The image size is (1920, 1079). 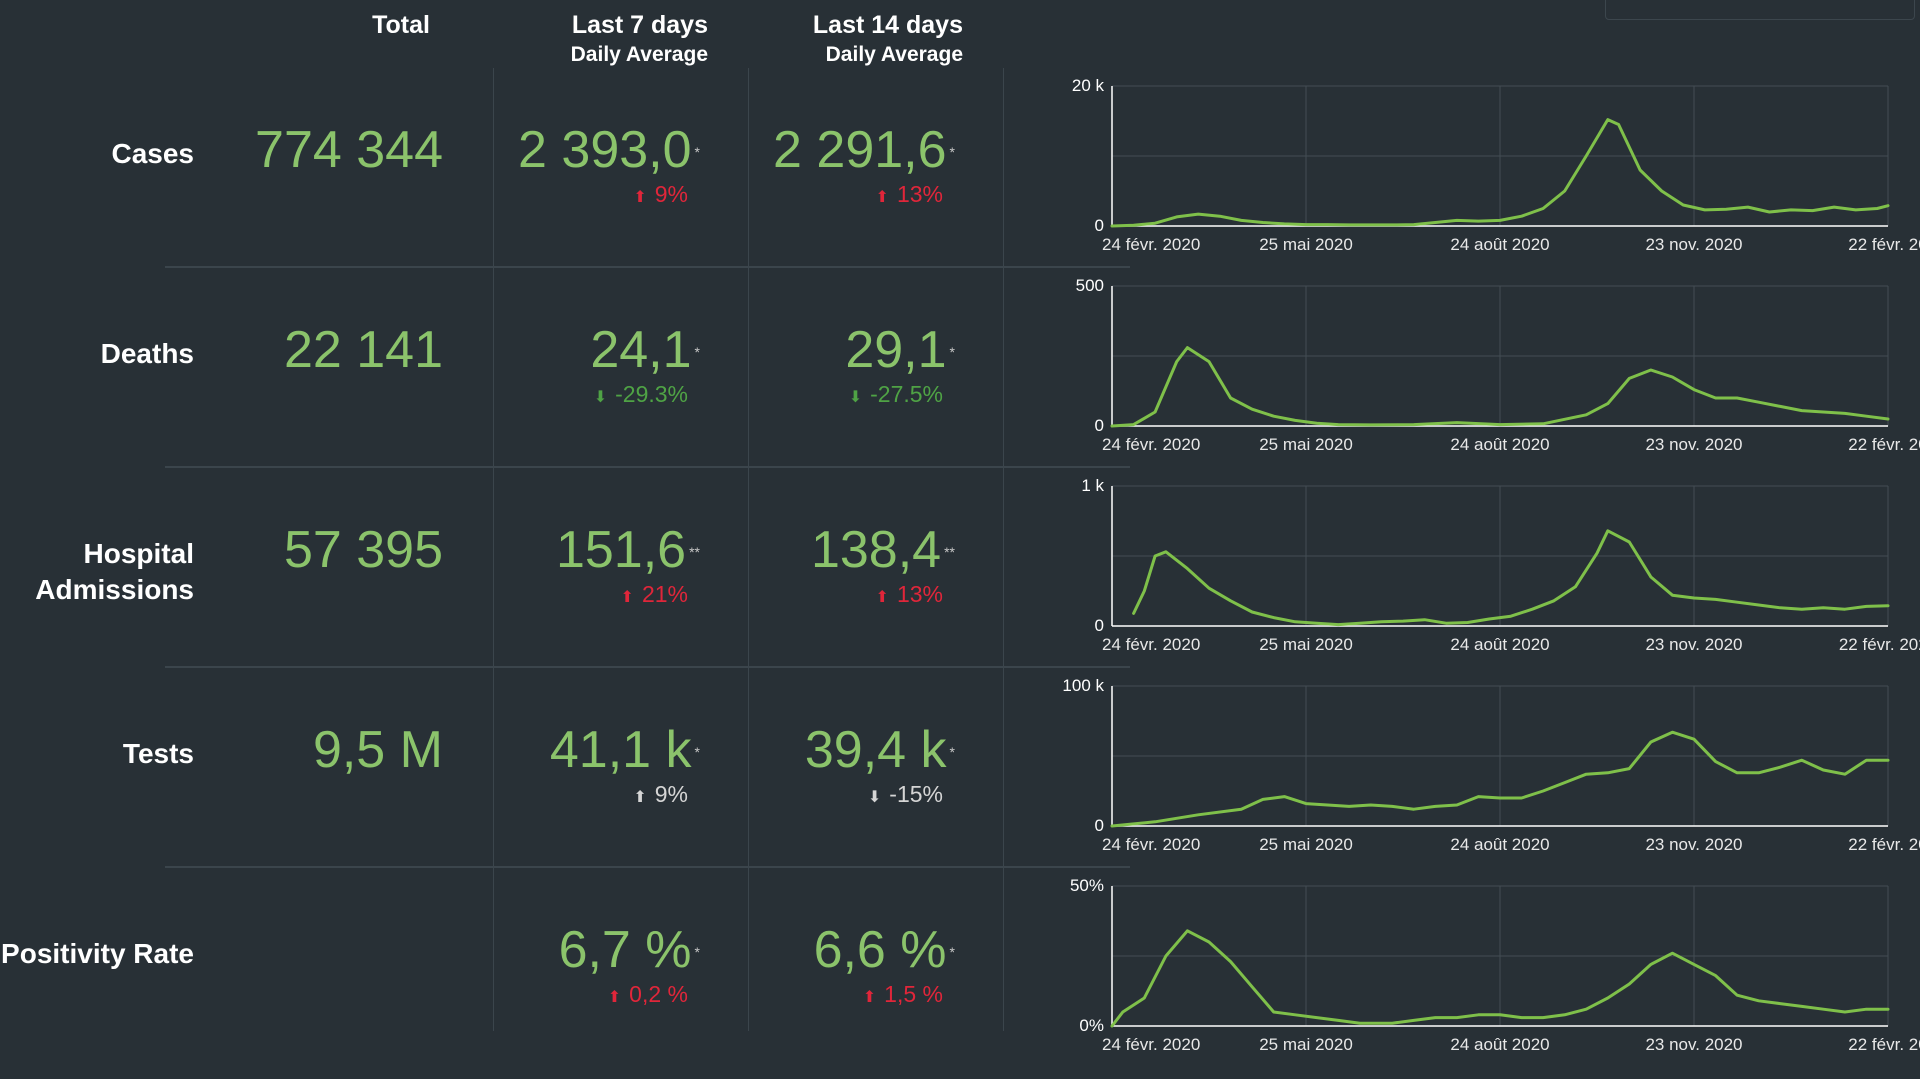 I want to click on chg14-hospital-admissions: ⬆ 13%, so click(x=909, y=594).